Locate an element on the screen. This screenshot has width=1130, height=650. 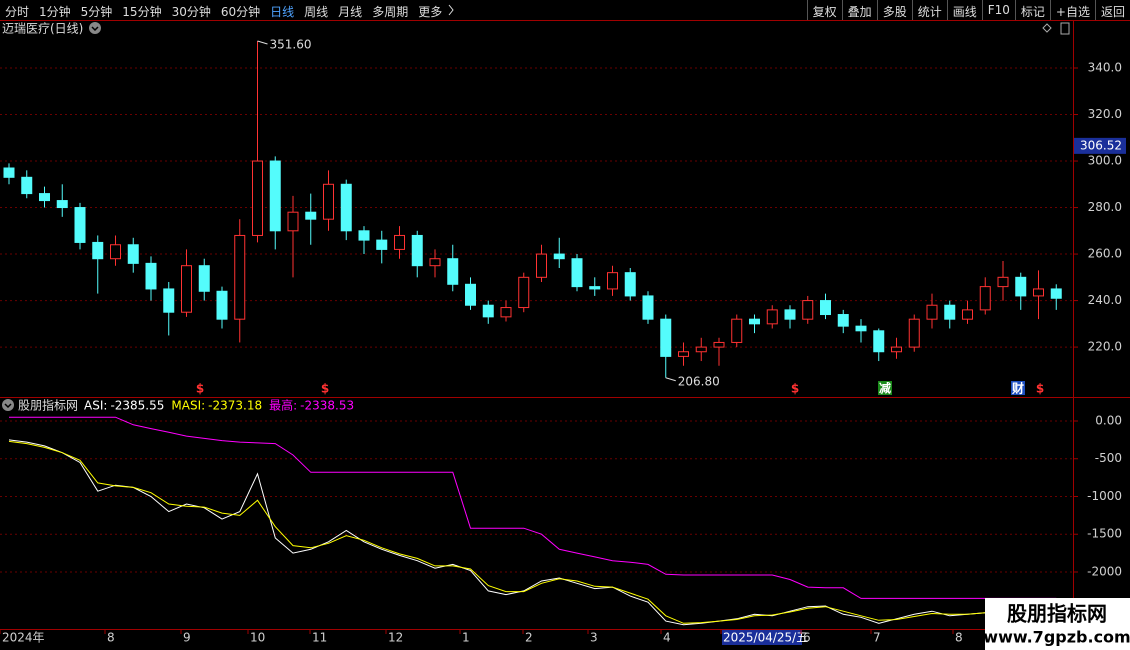
event-badge is located at coordinates (1018, 388).